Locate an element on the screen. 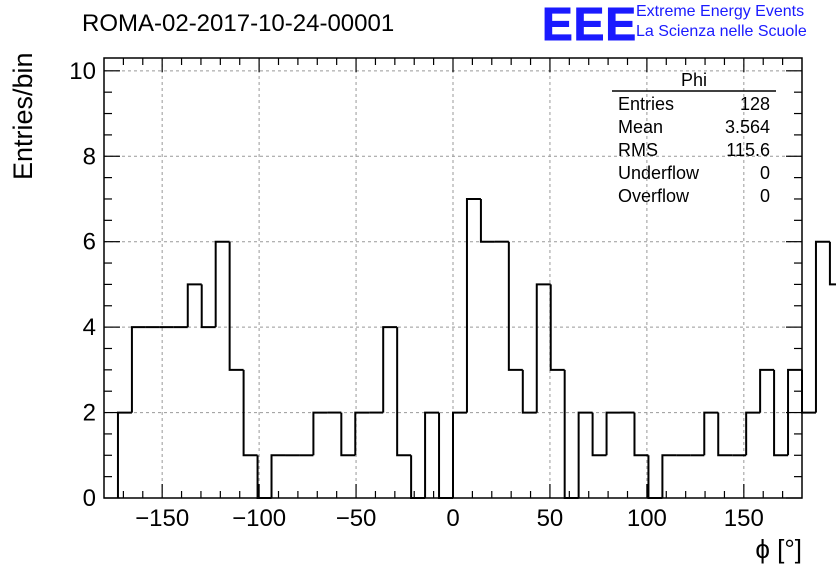 This screenshot has width=836, height=572. x-tick-label: 100 is located at coordinates (647, 518).